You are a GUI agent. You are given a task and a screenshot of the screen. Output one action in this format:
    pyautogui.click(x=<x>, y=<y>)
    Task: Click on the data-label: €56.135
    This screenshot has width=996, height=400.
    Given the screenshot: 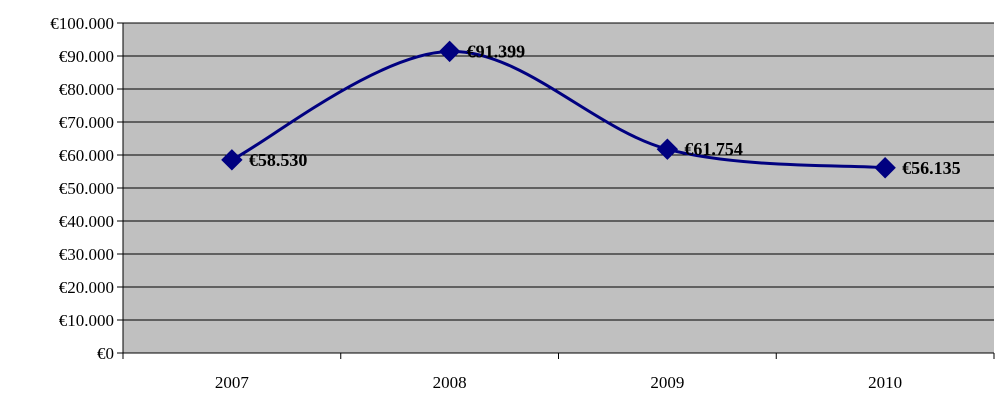 What is the action you would take?
    pyautogui.click(x=931, y=168)
    